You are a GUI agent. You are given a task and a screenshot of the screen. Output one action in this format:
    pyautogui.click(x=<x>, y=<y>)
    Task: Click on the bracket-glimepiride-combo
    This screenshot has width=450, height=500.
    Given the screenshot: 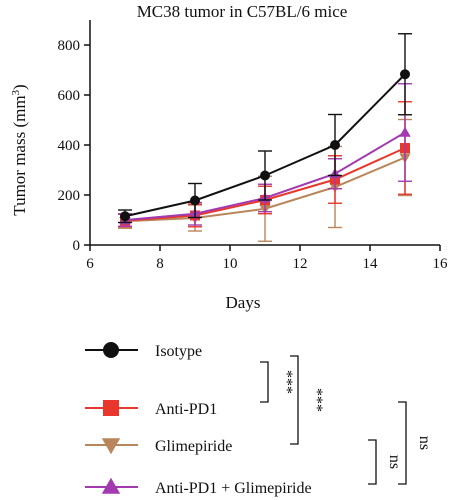 What is the action you would take?
    pyautogui.click(x=372, y=462)
    